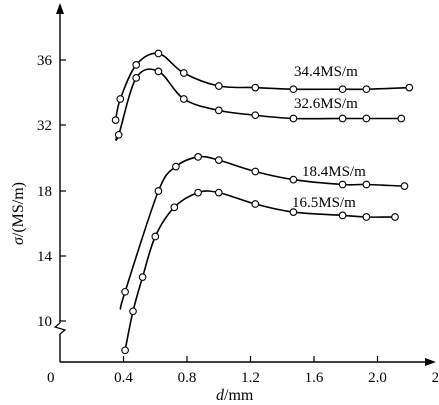  What do you see at coordinates (44, 322) in the screenshot?
I see `y-tick-label: 10` at bounding box center [44, 322].